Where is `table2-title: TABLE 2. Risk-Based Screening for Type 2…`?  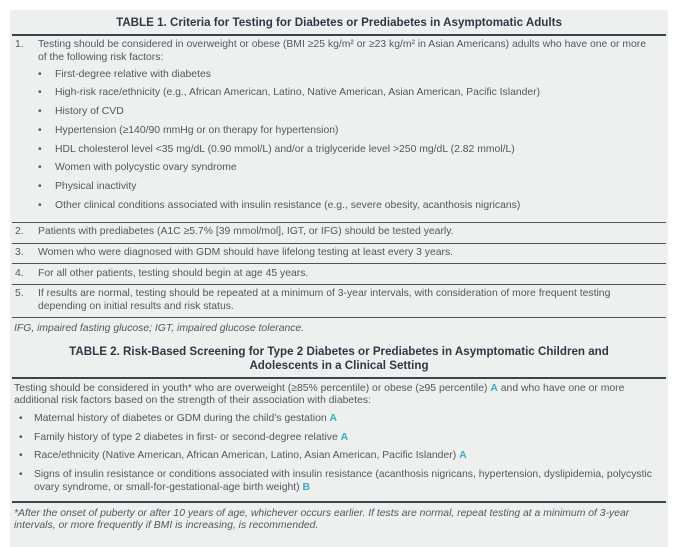 table2-title: TABLE 2. Risk-Based Screening for Type 2… is located at coordinates (339, 358).